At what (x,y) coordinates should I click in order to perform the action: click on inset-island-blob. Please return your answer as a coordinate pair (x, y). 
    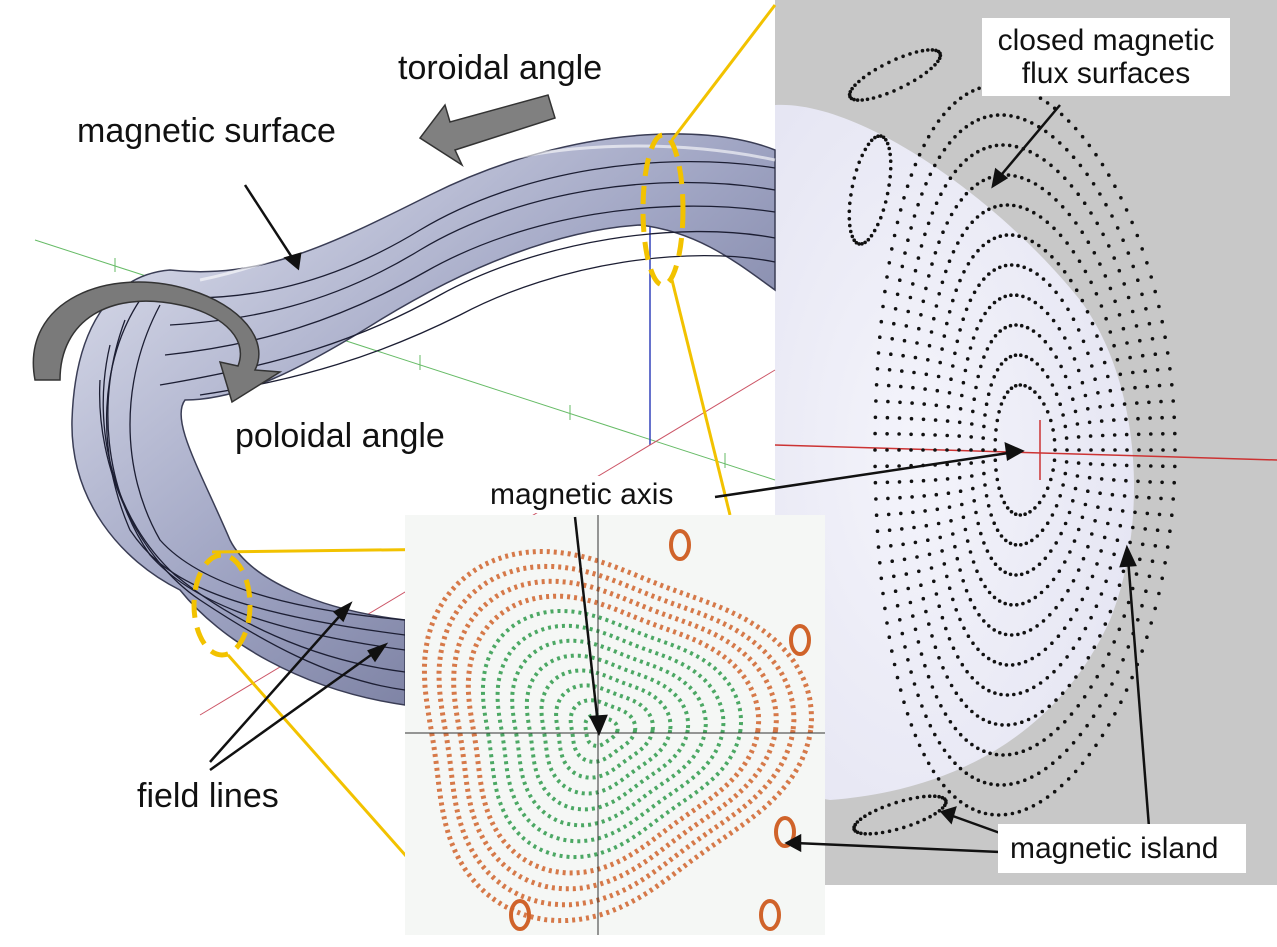
    Looking at the image, I should click on (800, 640).